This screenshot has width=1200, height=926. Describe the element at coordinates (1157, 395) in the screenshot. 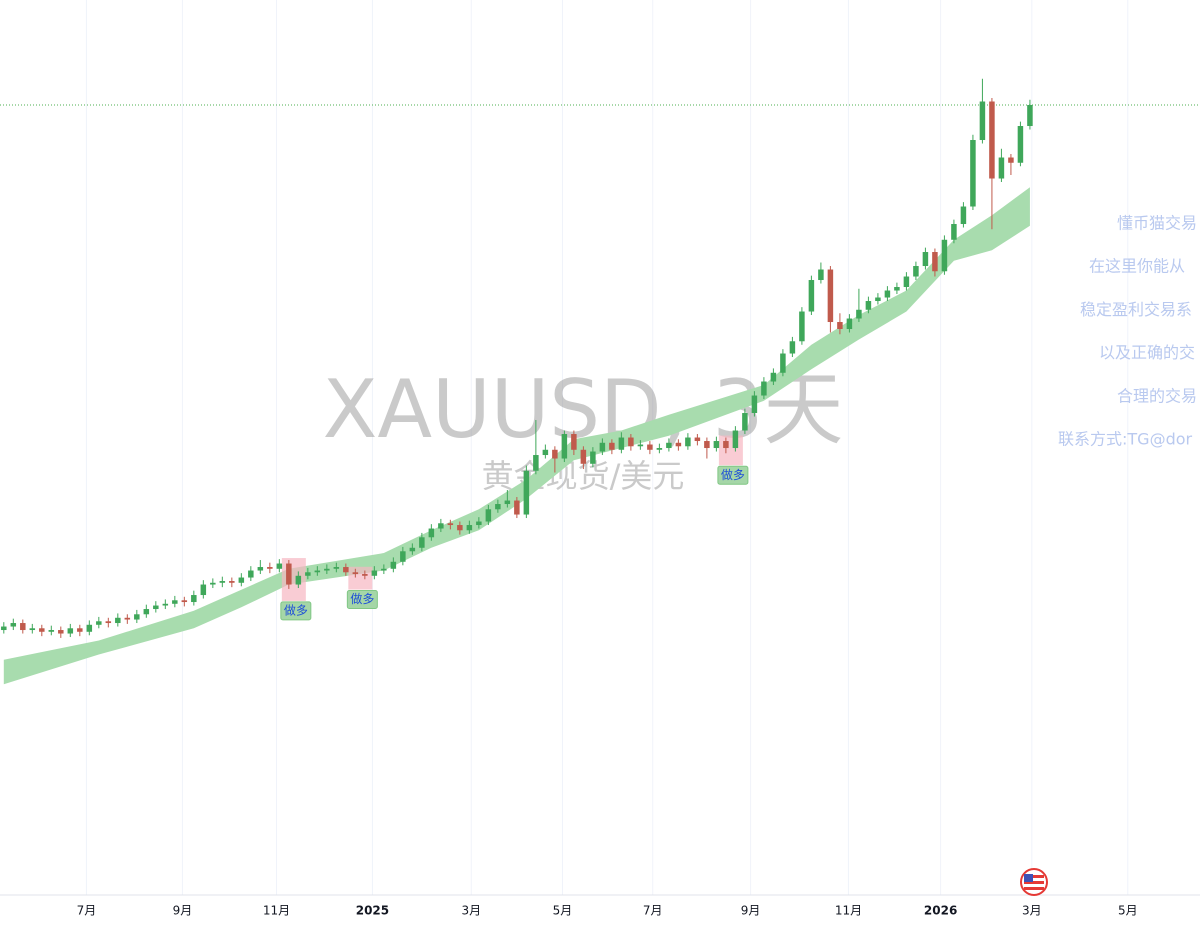

I see `promo-text: 合理的交易` at that location.